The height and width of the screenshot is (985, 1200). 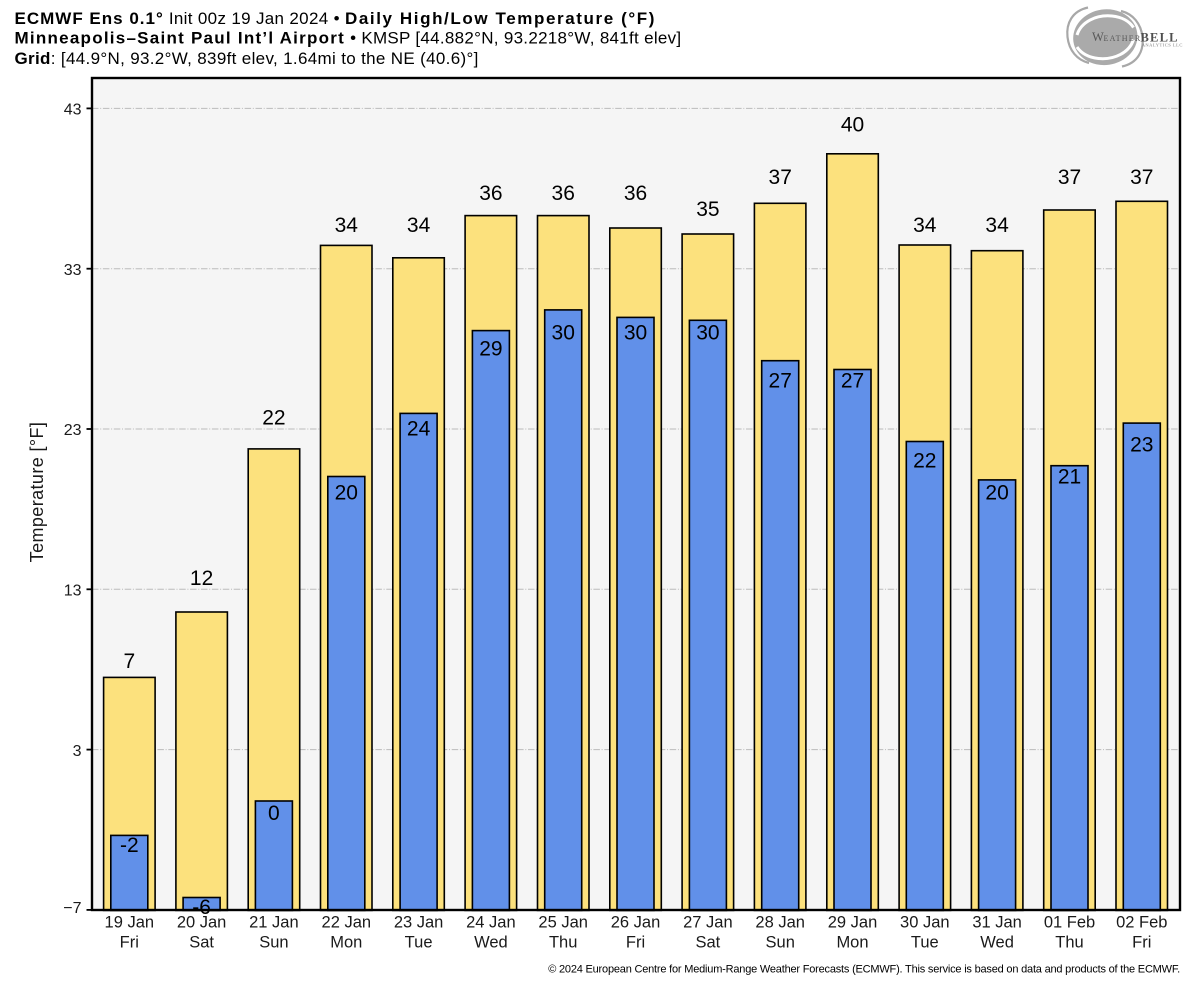 What do you see at coordinates (925, 923) in the screenshot?
I see `svg-text: 30 Jan` at bounding box center [925, 923].